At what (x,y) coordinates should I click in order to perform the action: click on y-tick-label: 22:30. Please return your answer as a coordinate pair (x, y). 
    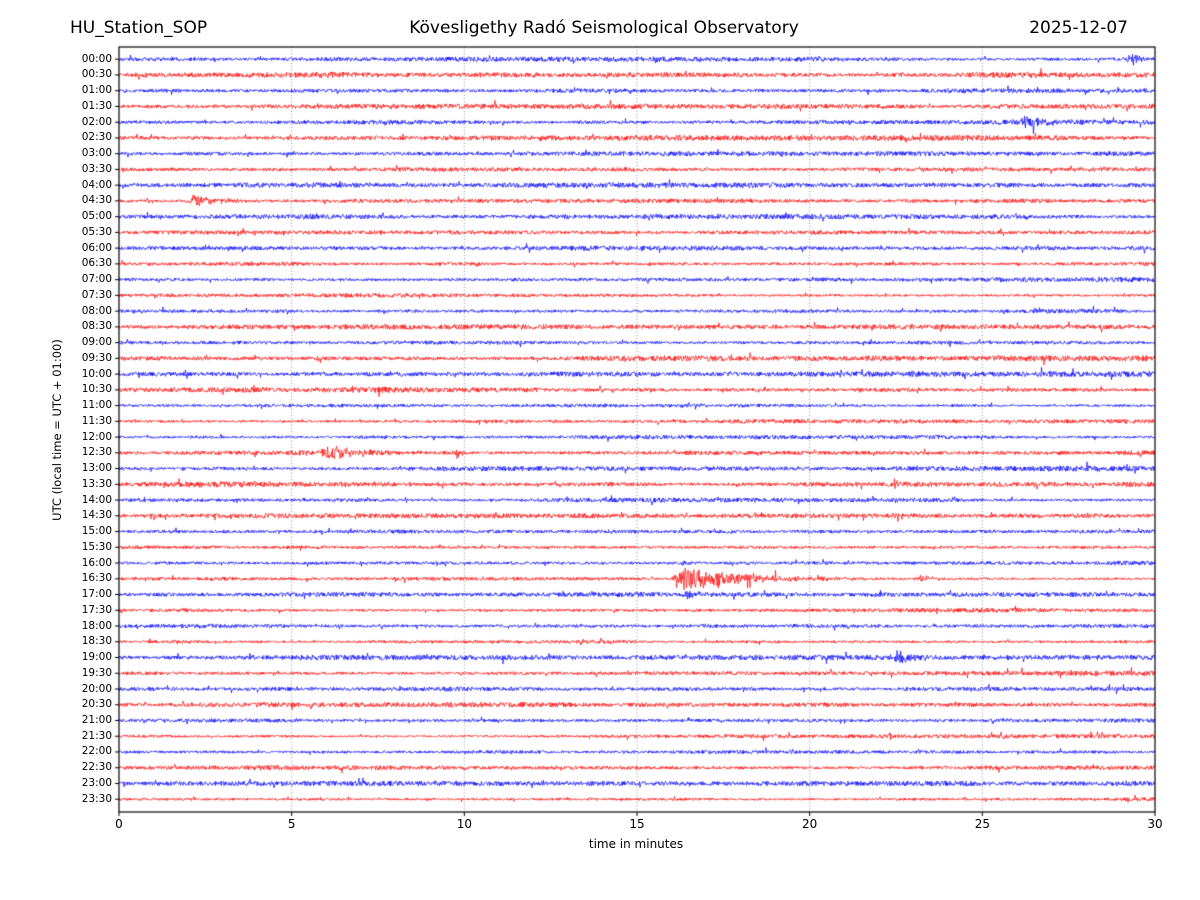
    Looking at the image, I should click on (96, 767).